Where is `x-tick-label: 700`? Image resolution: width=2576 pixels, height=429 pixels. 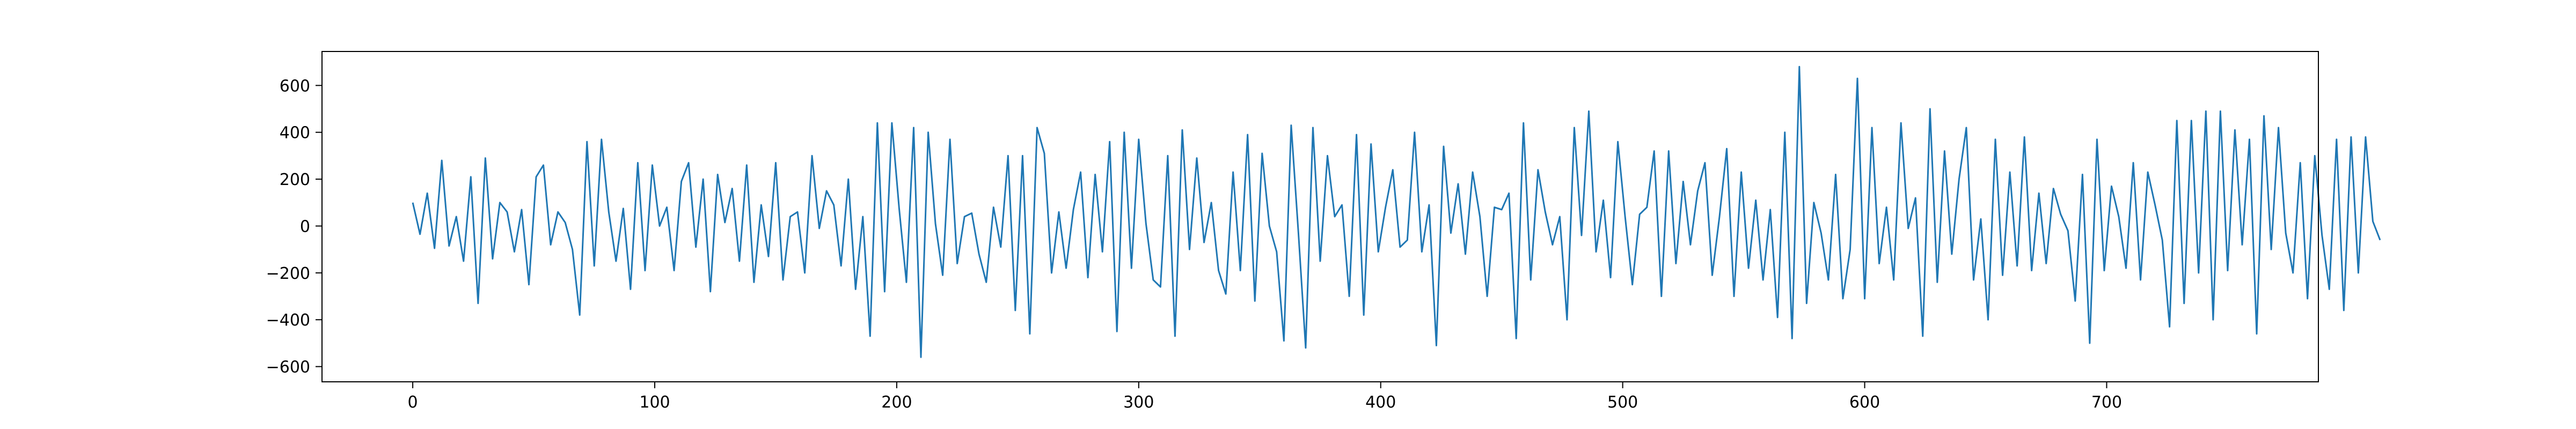
x-tick-label: 700 is located at coordinates (2106, 402).